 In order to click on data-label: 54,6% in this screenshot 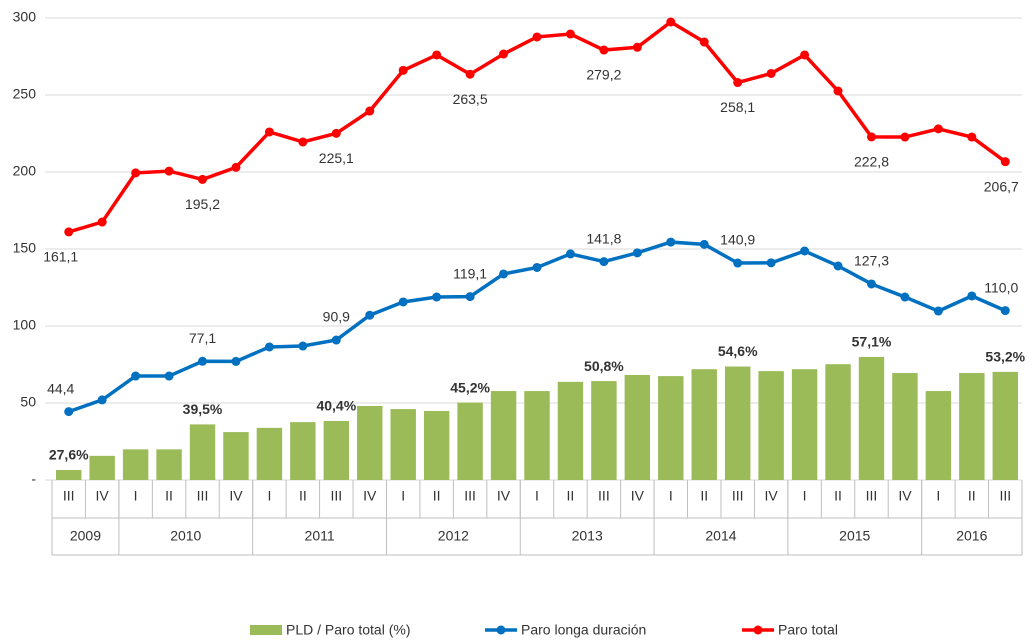, I will do `click(738, 351)`.